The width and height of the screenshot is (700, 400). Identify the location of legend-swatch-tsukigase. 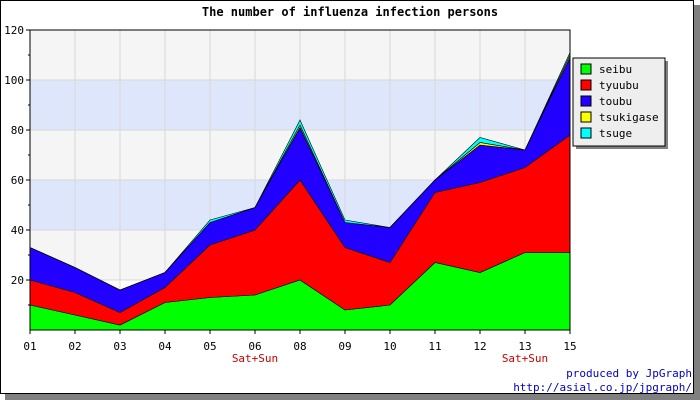
(586, 117).